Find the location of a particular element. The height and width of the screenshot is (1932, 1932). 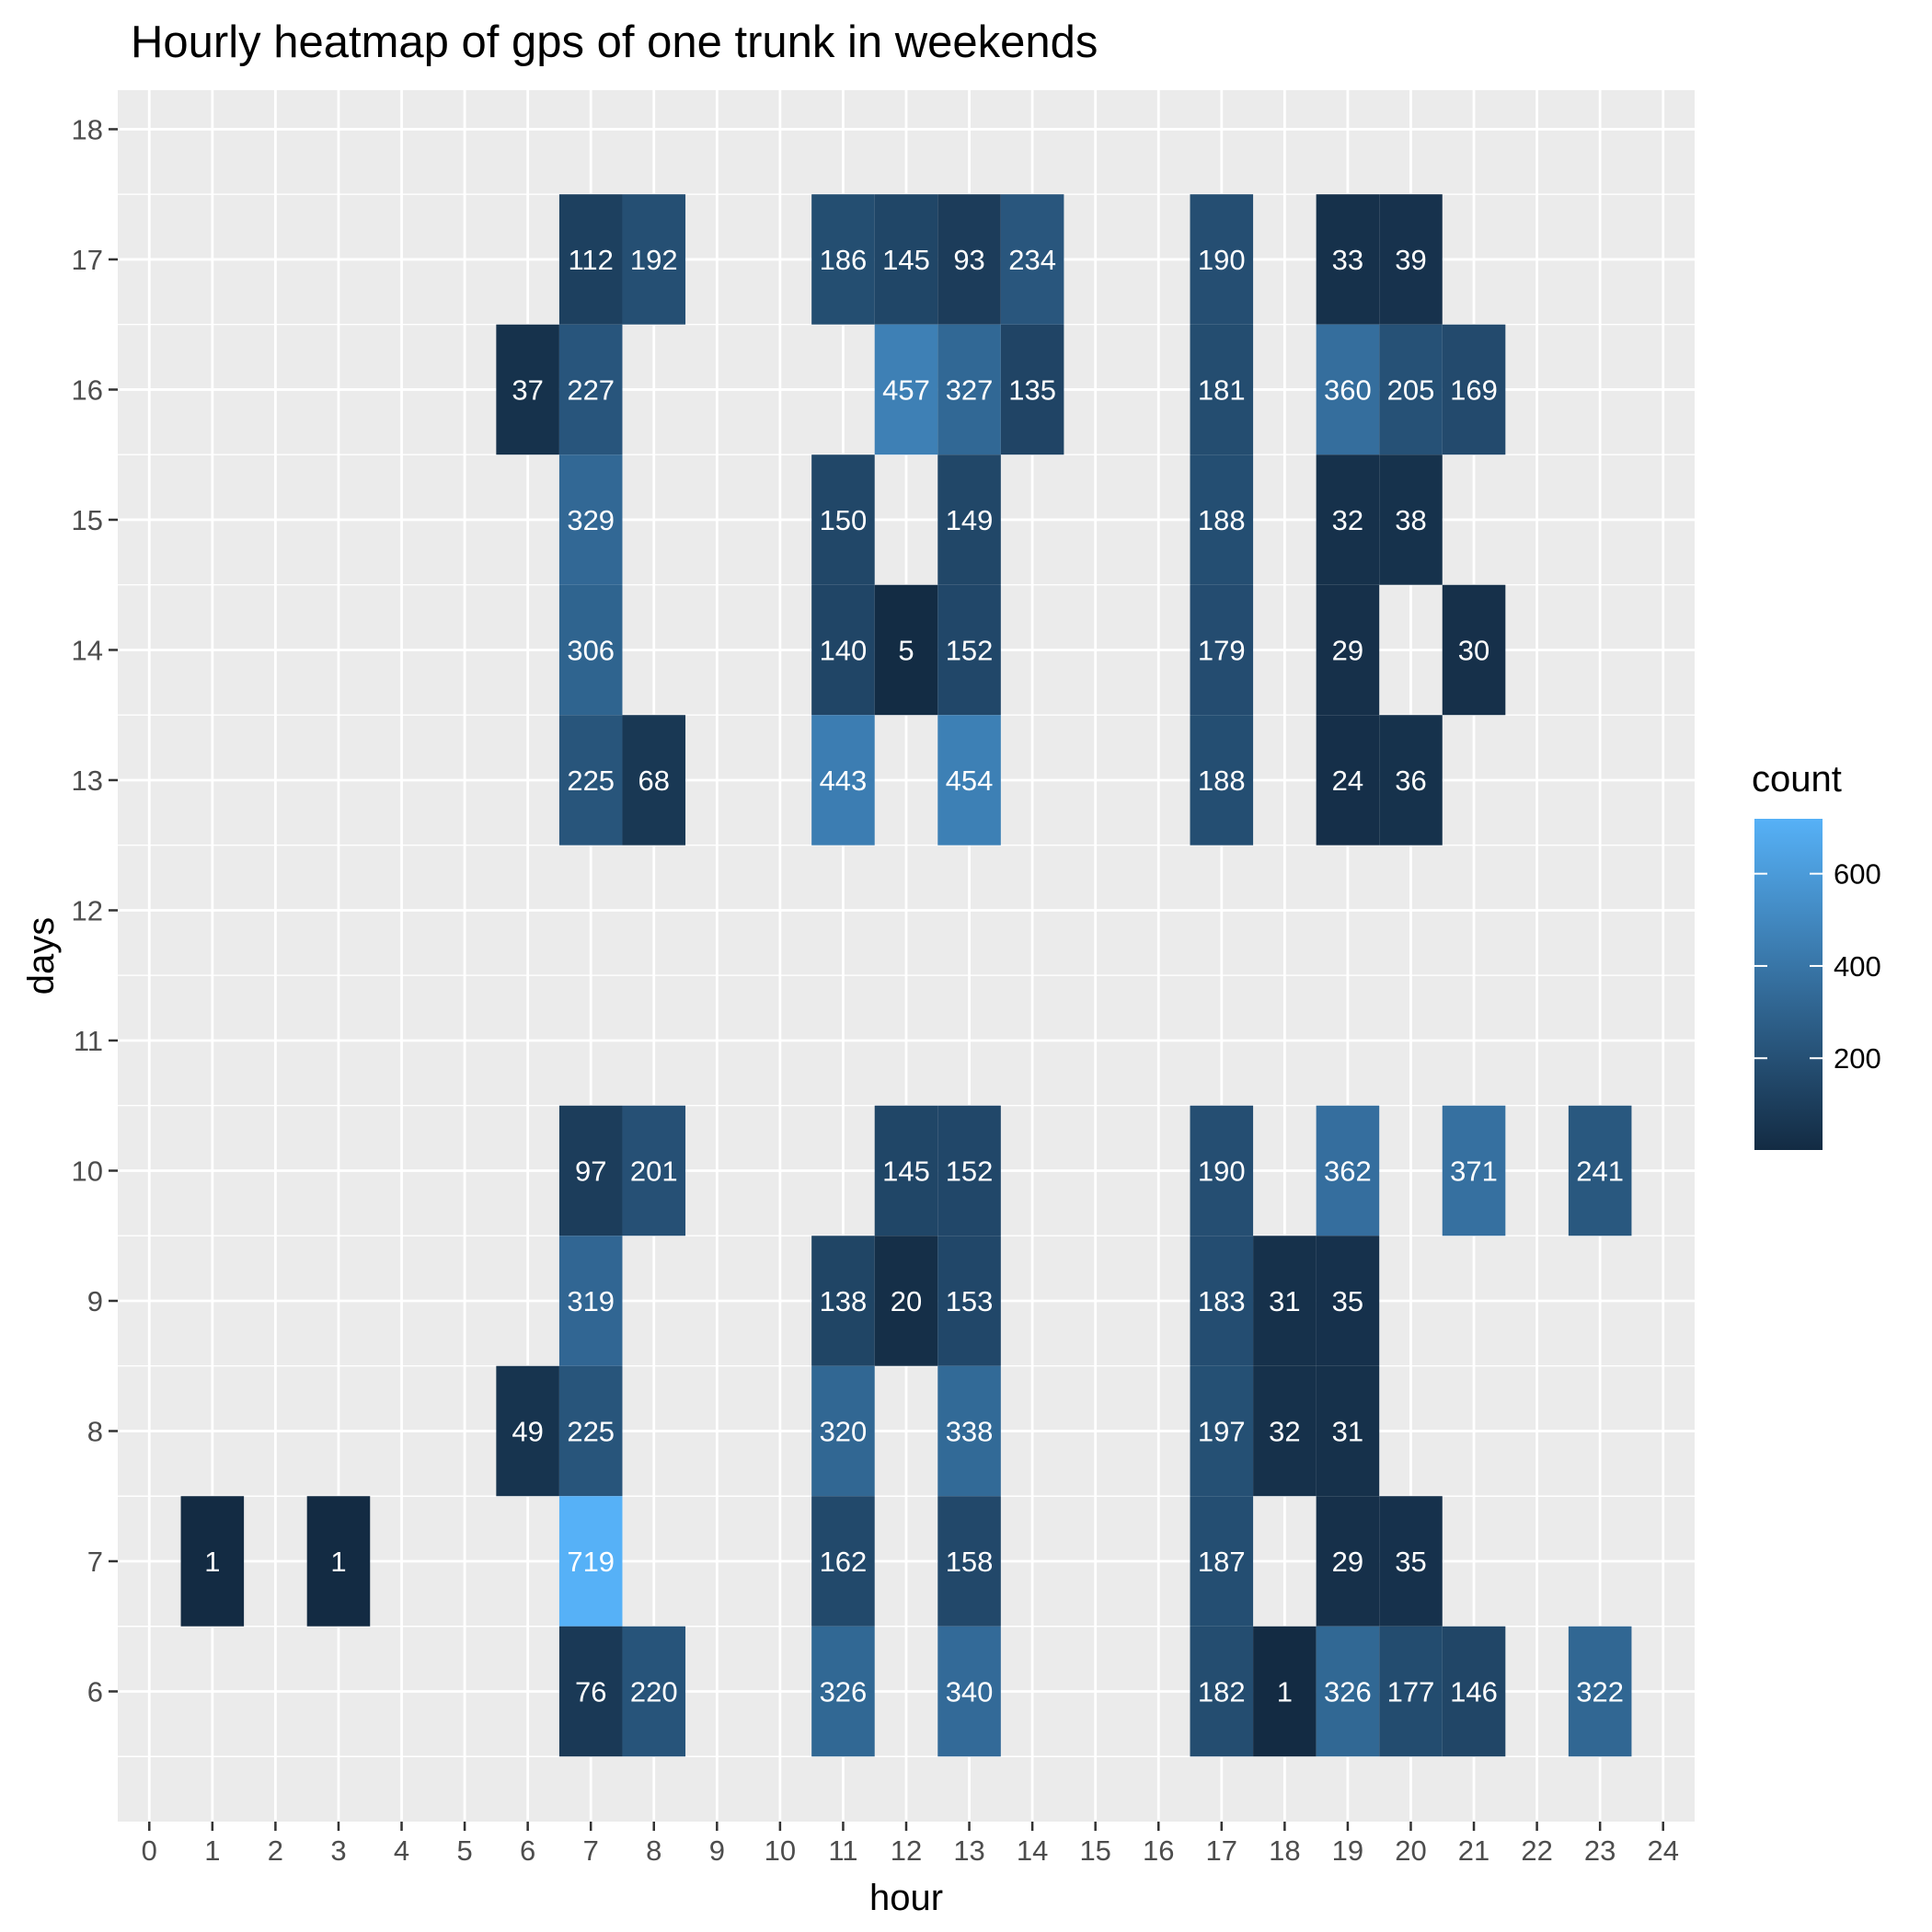

y-tick-label: 6 is located at coordinates (95, 1691).